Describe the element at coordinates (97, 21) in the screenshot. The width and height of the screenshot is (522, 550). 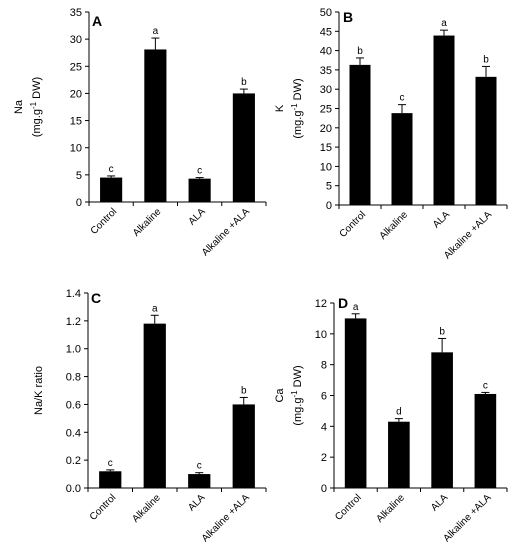
I see `panel-label: A` at that location.